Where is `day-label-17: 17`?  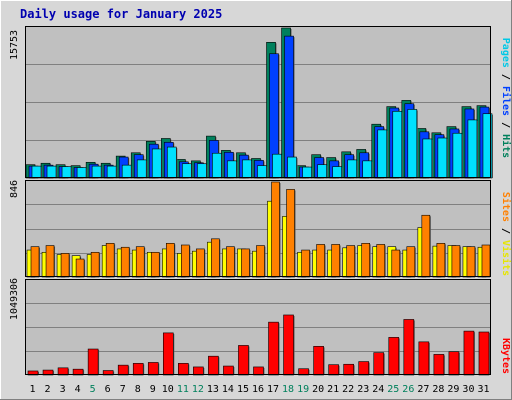 day-label-17: 17 is located at coordinates (273, 389).